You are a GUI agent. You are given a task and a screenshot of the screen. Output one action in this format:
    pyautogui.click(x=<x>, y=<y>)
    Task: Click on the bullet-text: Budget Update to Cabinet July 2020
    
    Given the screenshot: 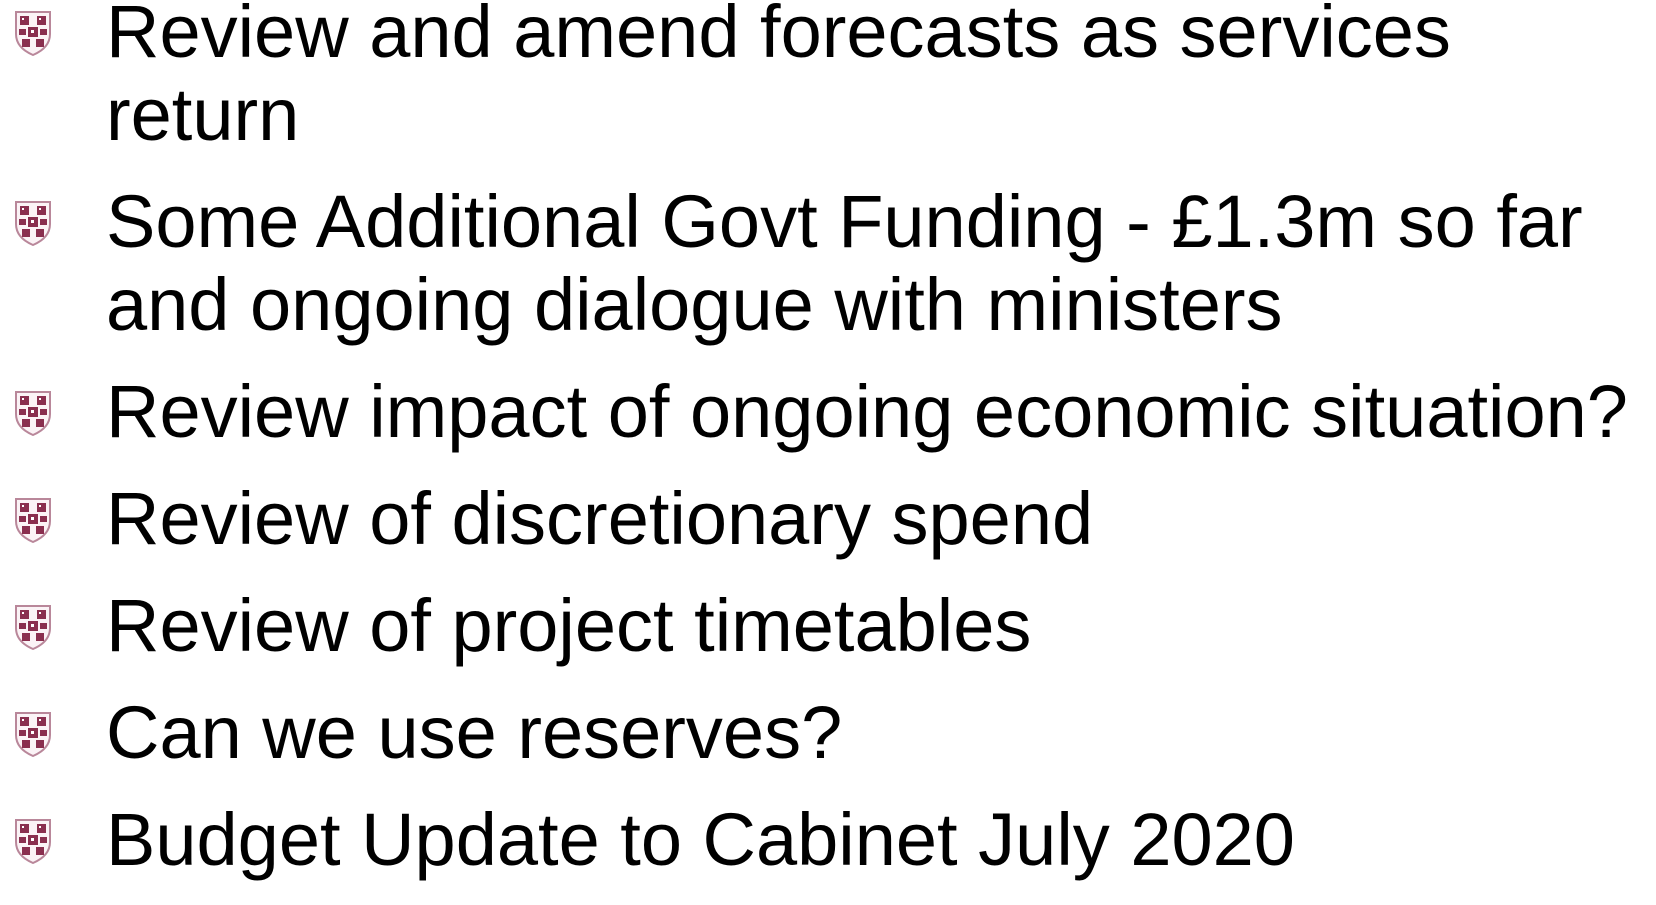 What is the action you would take?
    pyautogui.click(x=700, y=839)
    